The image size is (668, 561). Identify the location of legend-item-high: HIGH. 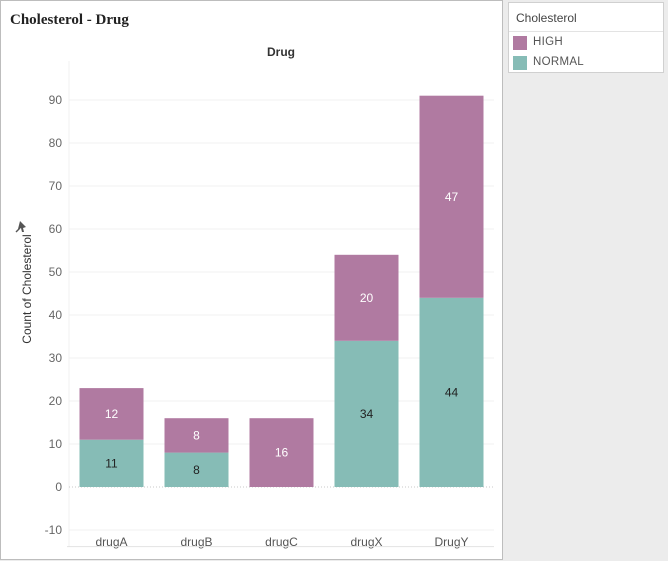
(586, 43).